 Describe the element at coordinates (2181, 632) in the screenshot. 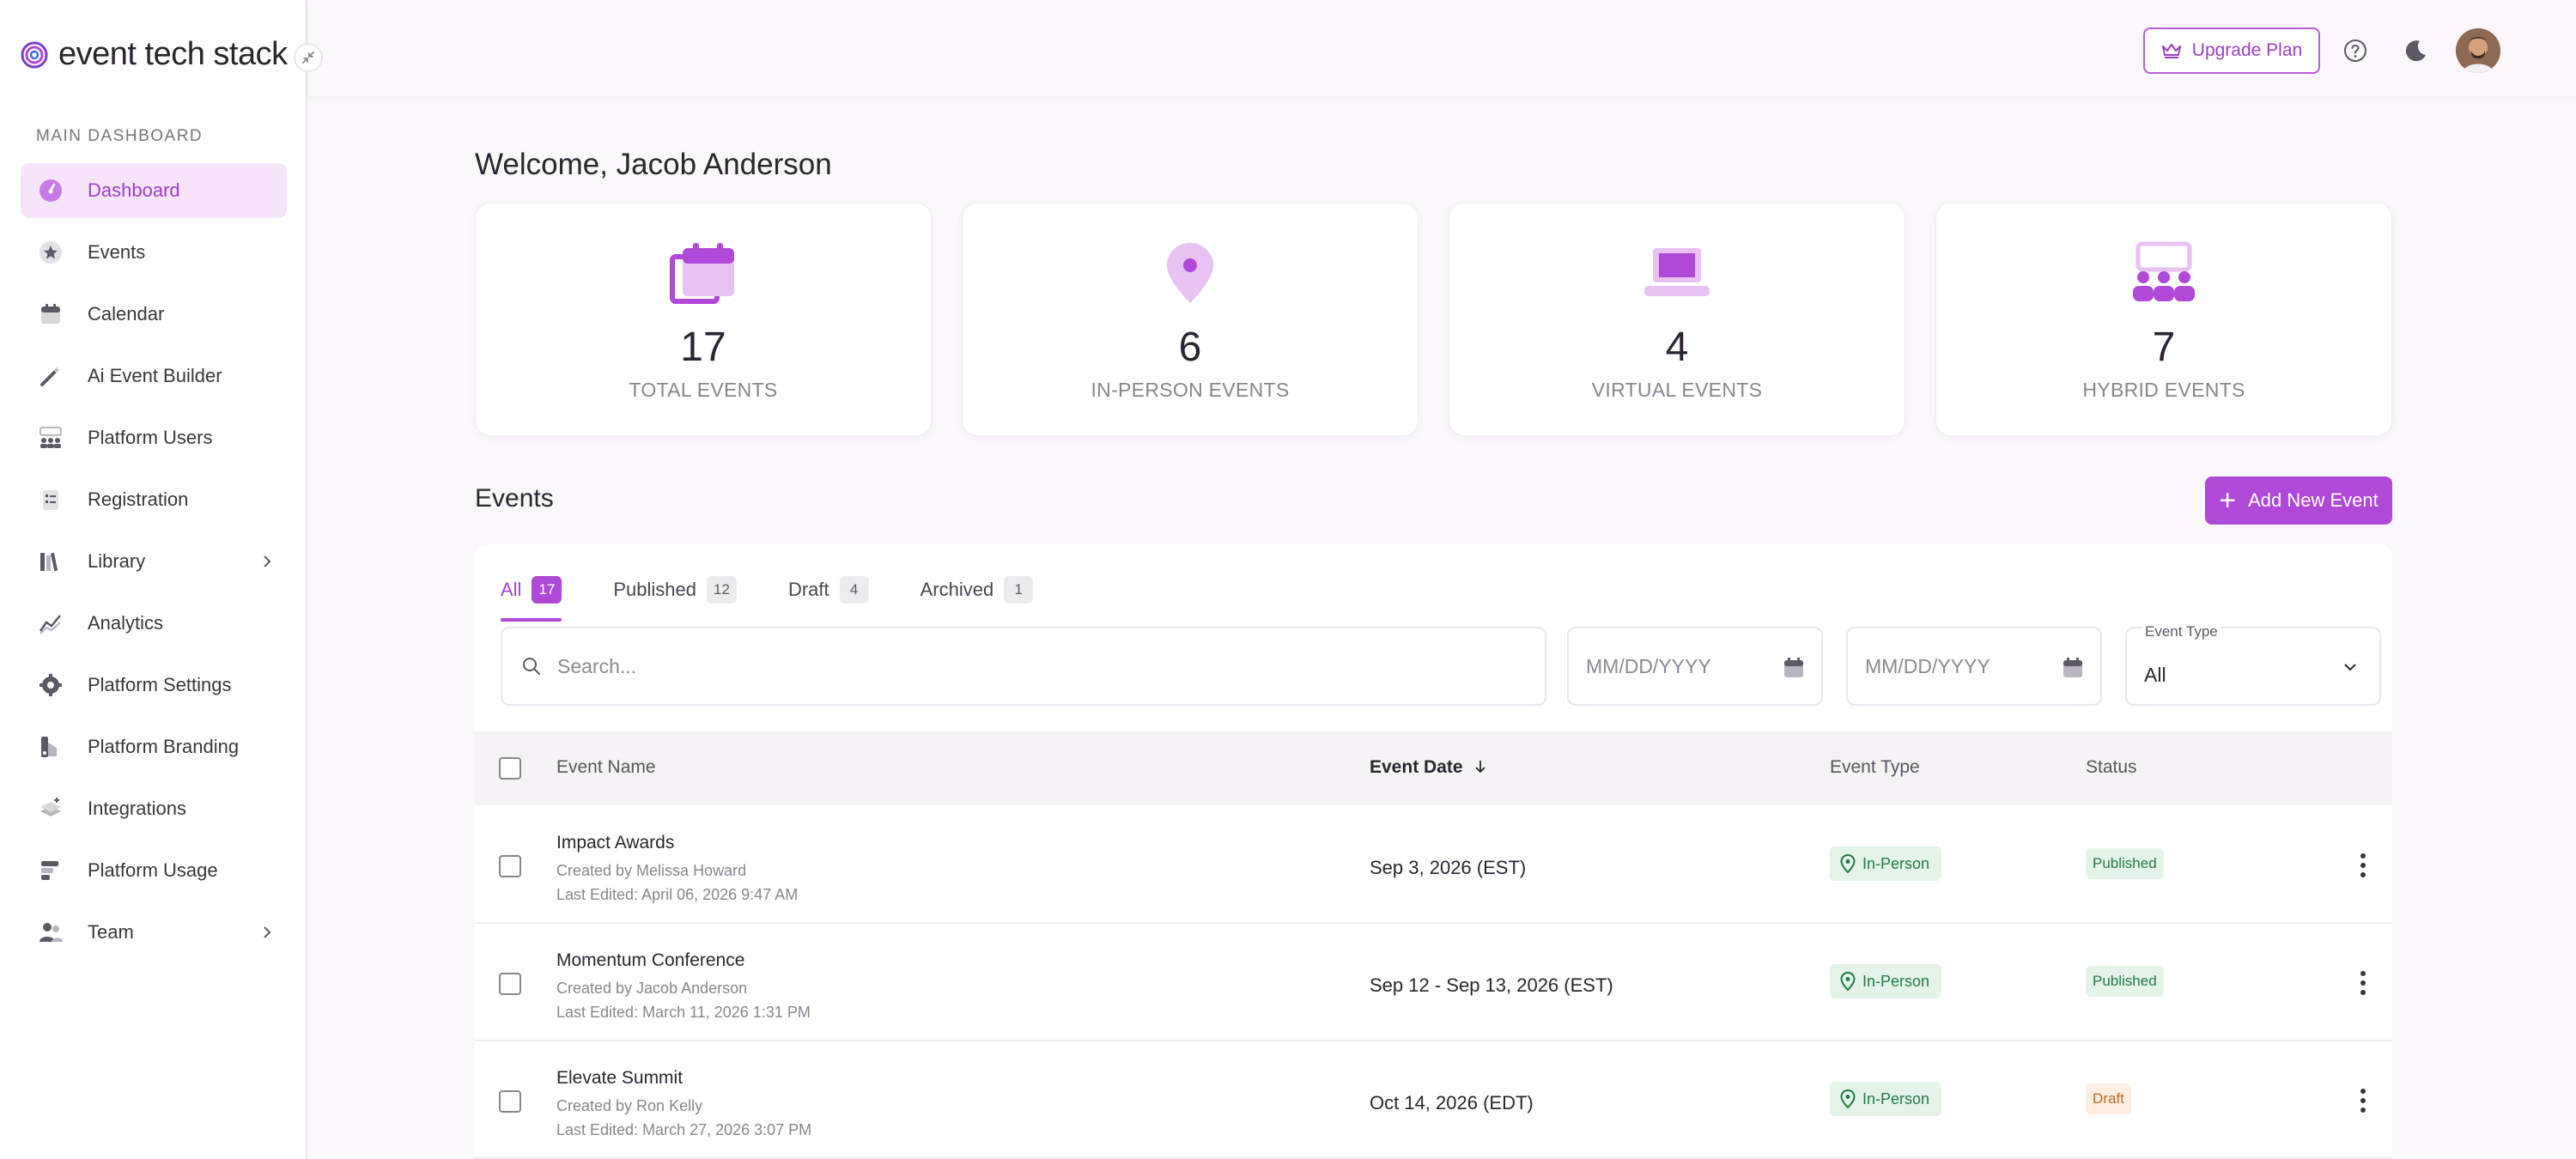

I see `event-type-label: Event Type` at that location.